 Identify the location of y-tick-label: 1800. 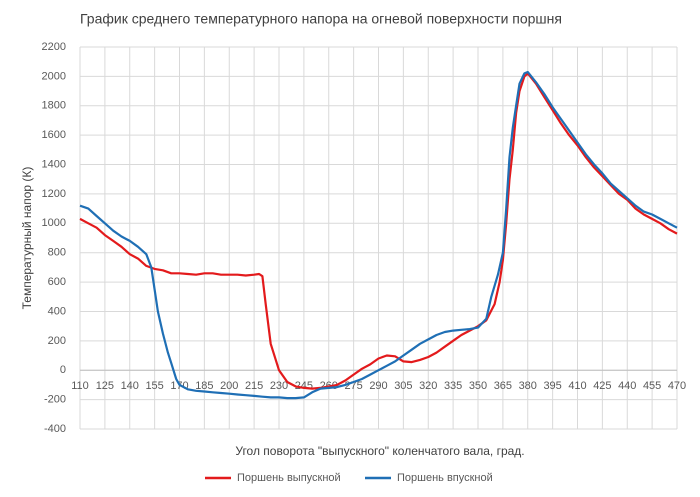
(54, 106).